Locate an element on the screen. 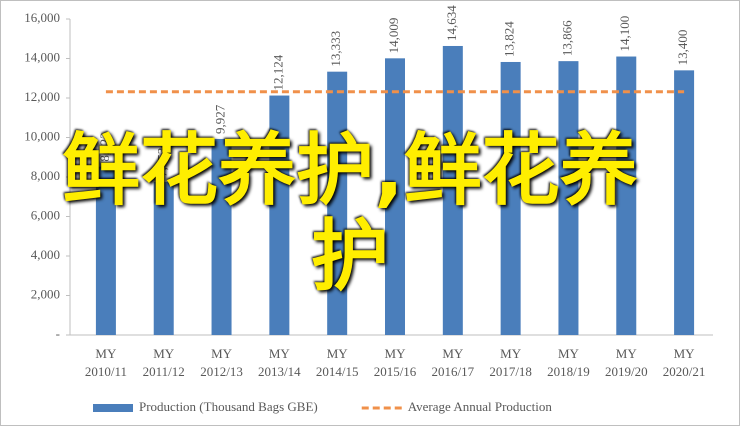 This screenshot has width=740, height=426. x-tick-label: 2016/17 is located at coordinates (453, 371).